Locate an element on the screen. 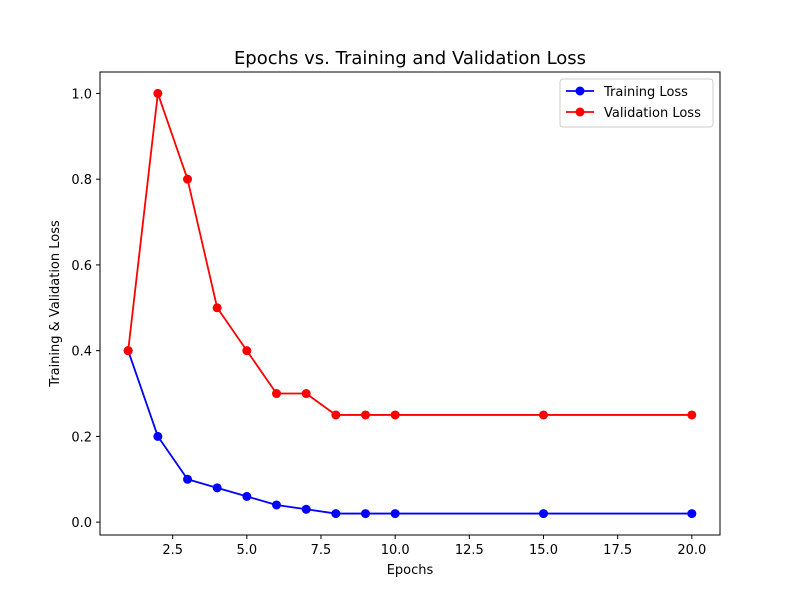  legend: Training Loss Validation Loss is located at coordinates (636, 103).